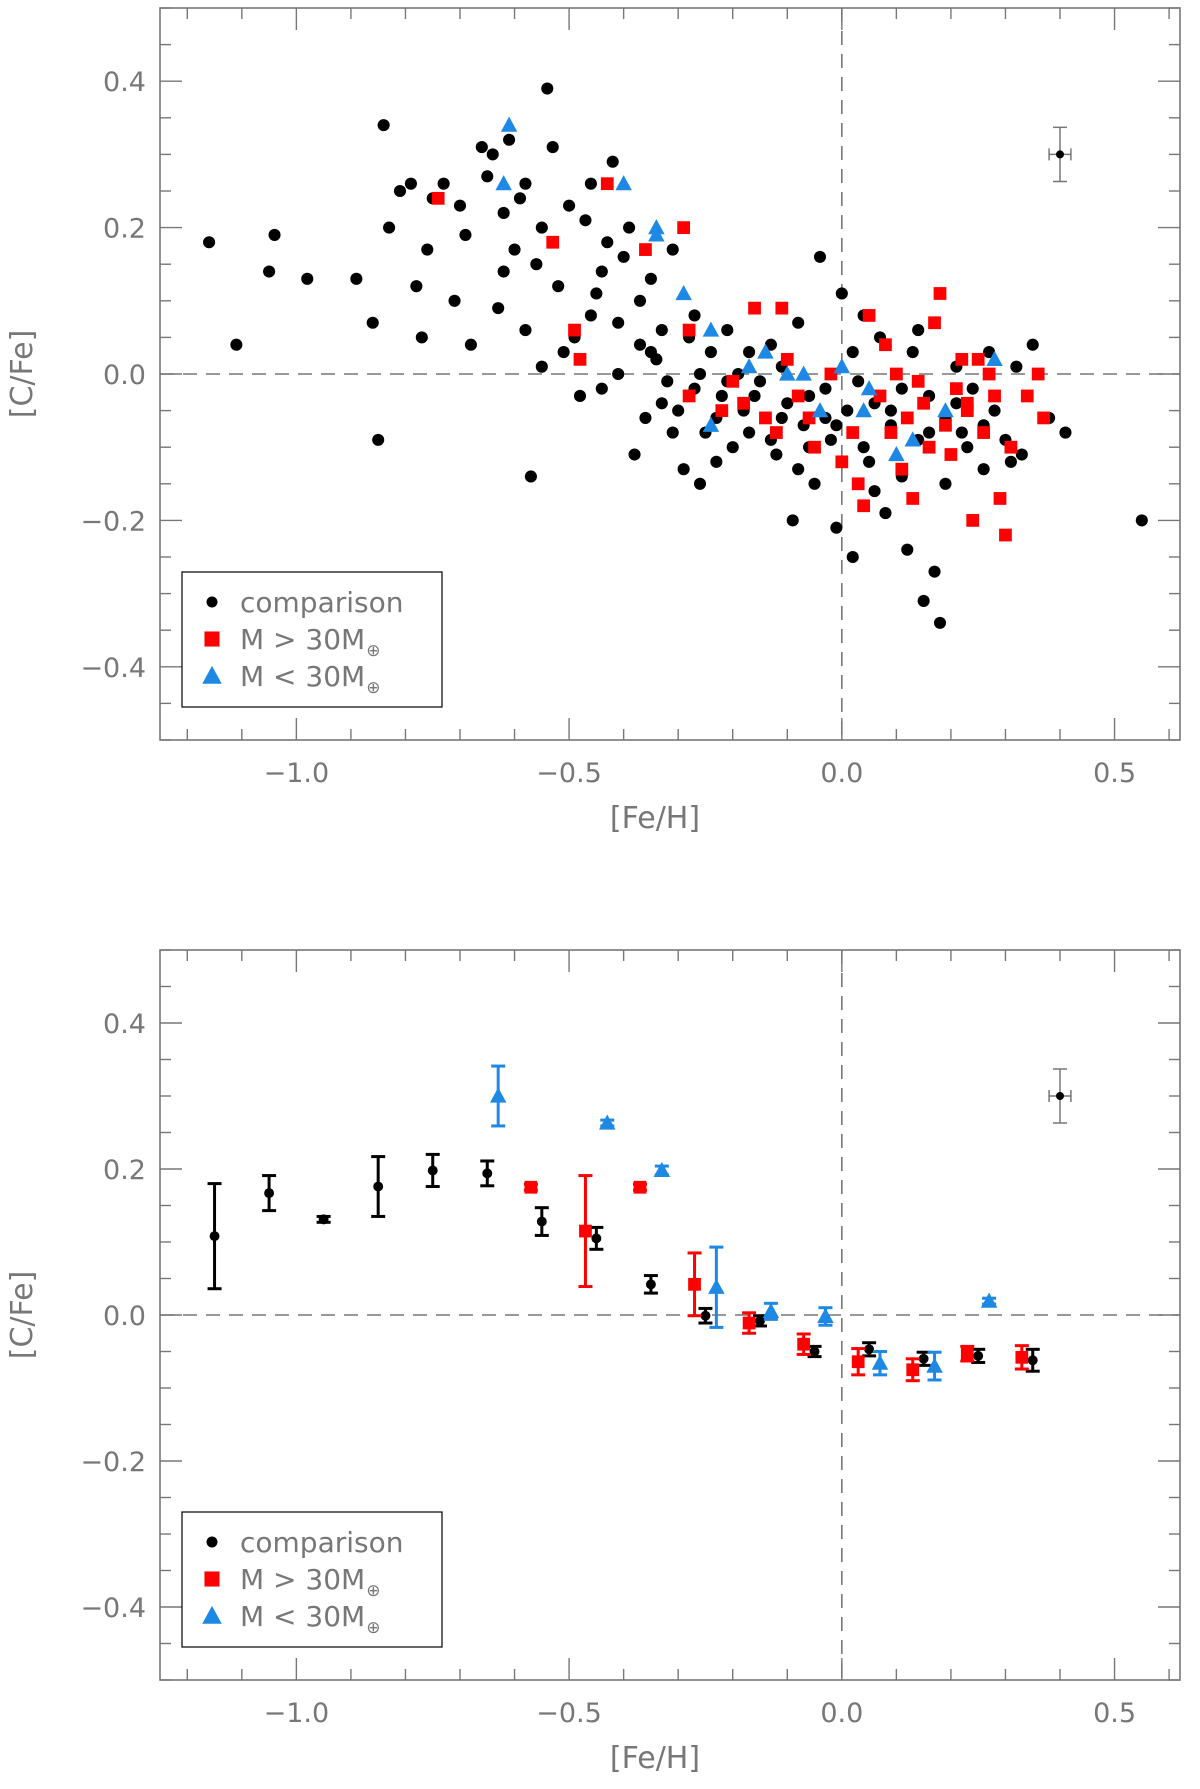  Describe the element at coordinates (212, 639) in the screenshot. I see `legend-marker-square` at that location.